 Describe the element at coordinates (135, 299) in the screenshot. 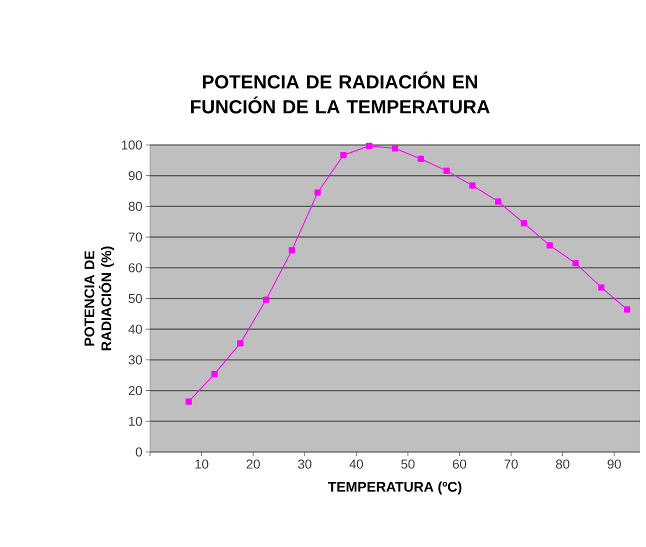

I see `y-tick-label: 50` at that location.